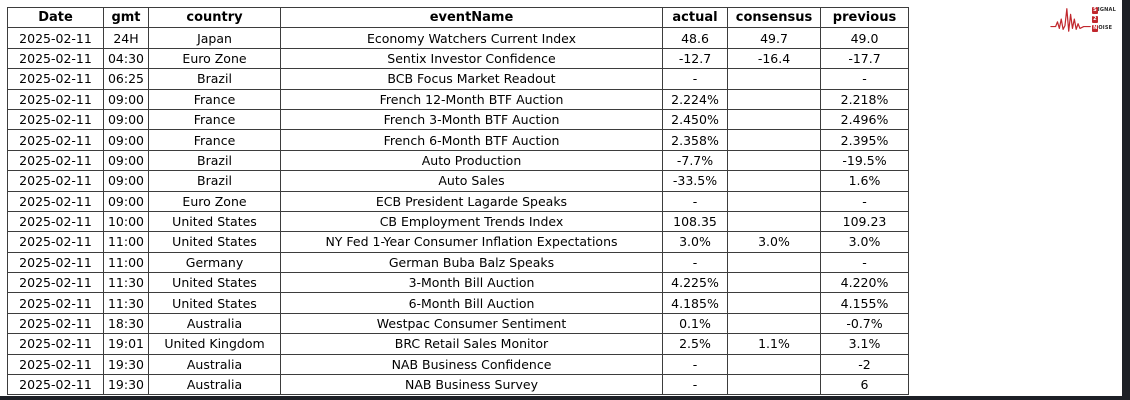 The image size is (1130, 400). What do you see at coordinates (1126, 200) in the screenshot?
I see `dark-edge-strip-right` at bounding box center [1126, 200].